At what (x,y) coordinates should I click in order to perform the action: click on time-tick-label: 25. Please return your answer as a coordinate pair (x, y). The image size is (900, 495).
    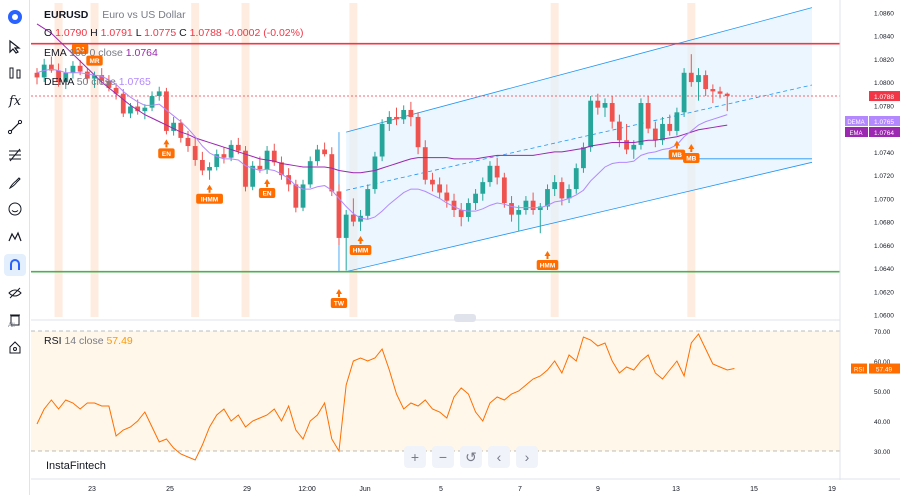
    Looking at the image, I should click on (170, 489).